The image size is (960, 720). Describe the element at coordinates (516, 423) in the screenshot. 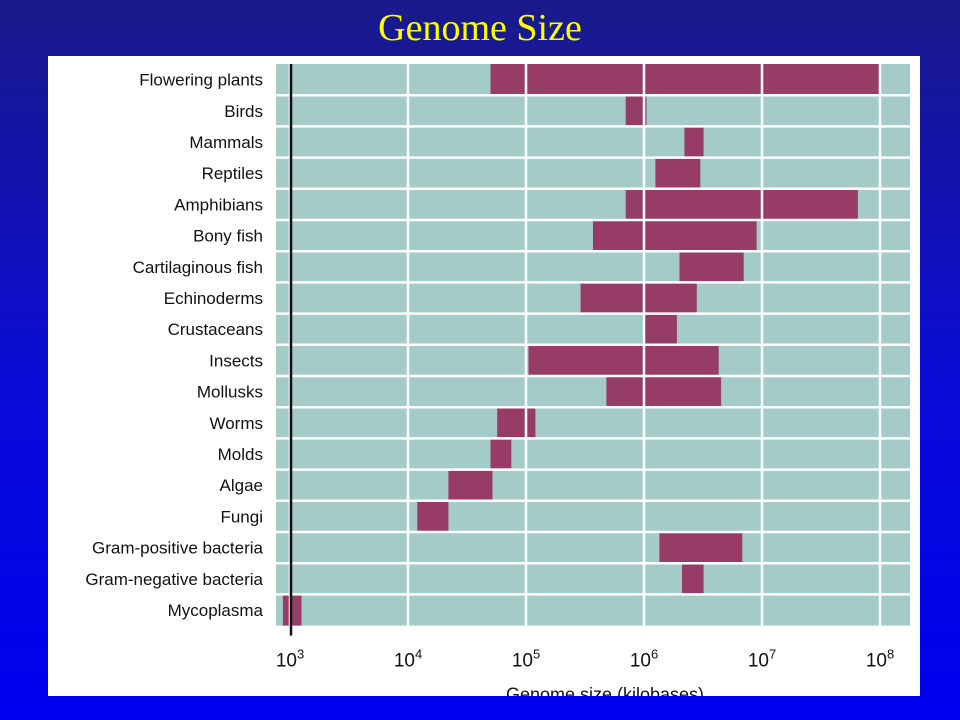

I see `bar-worms` at that location.